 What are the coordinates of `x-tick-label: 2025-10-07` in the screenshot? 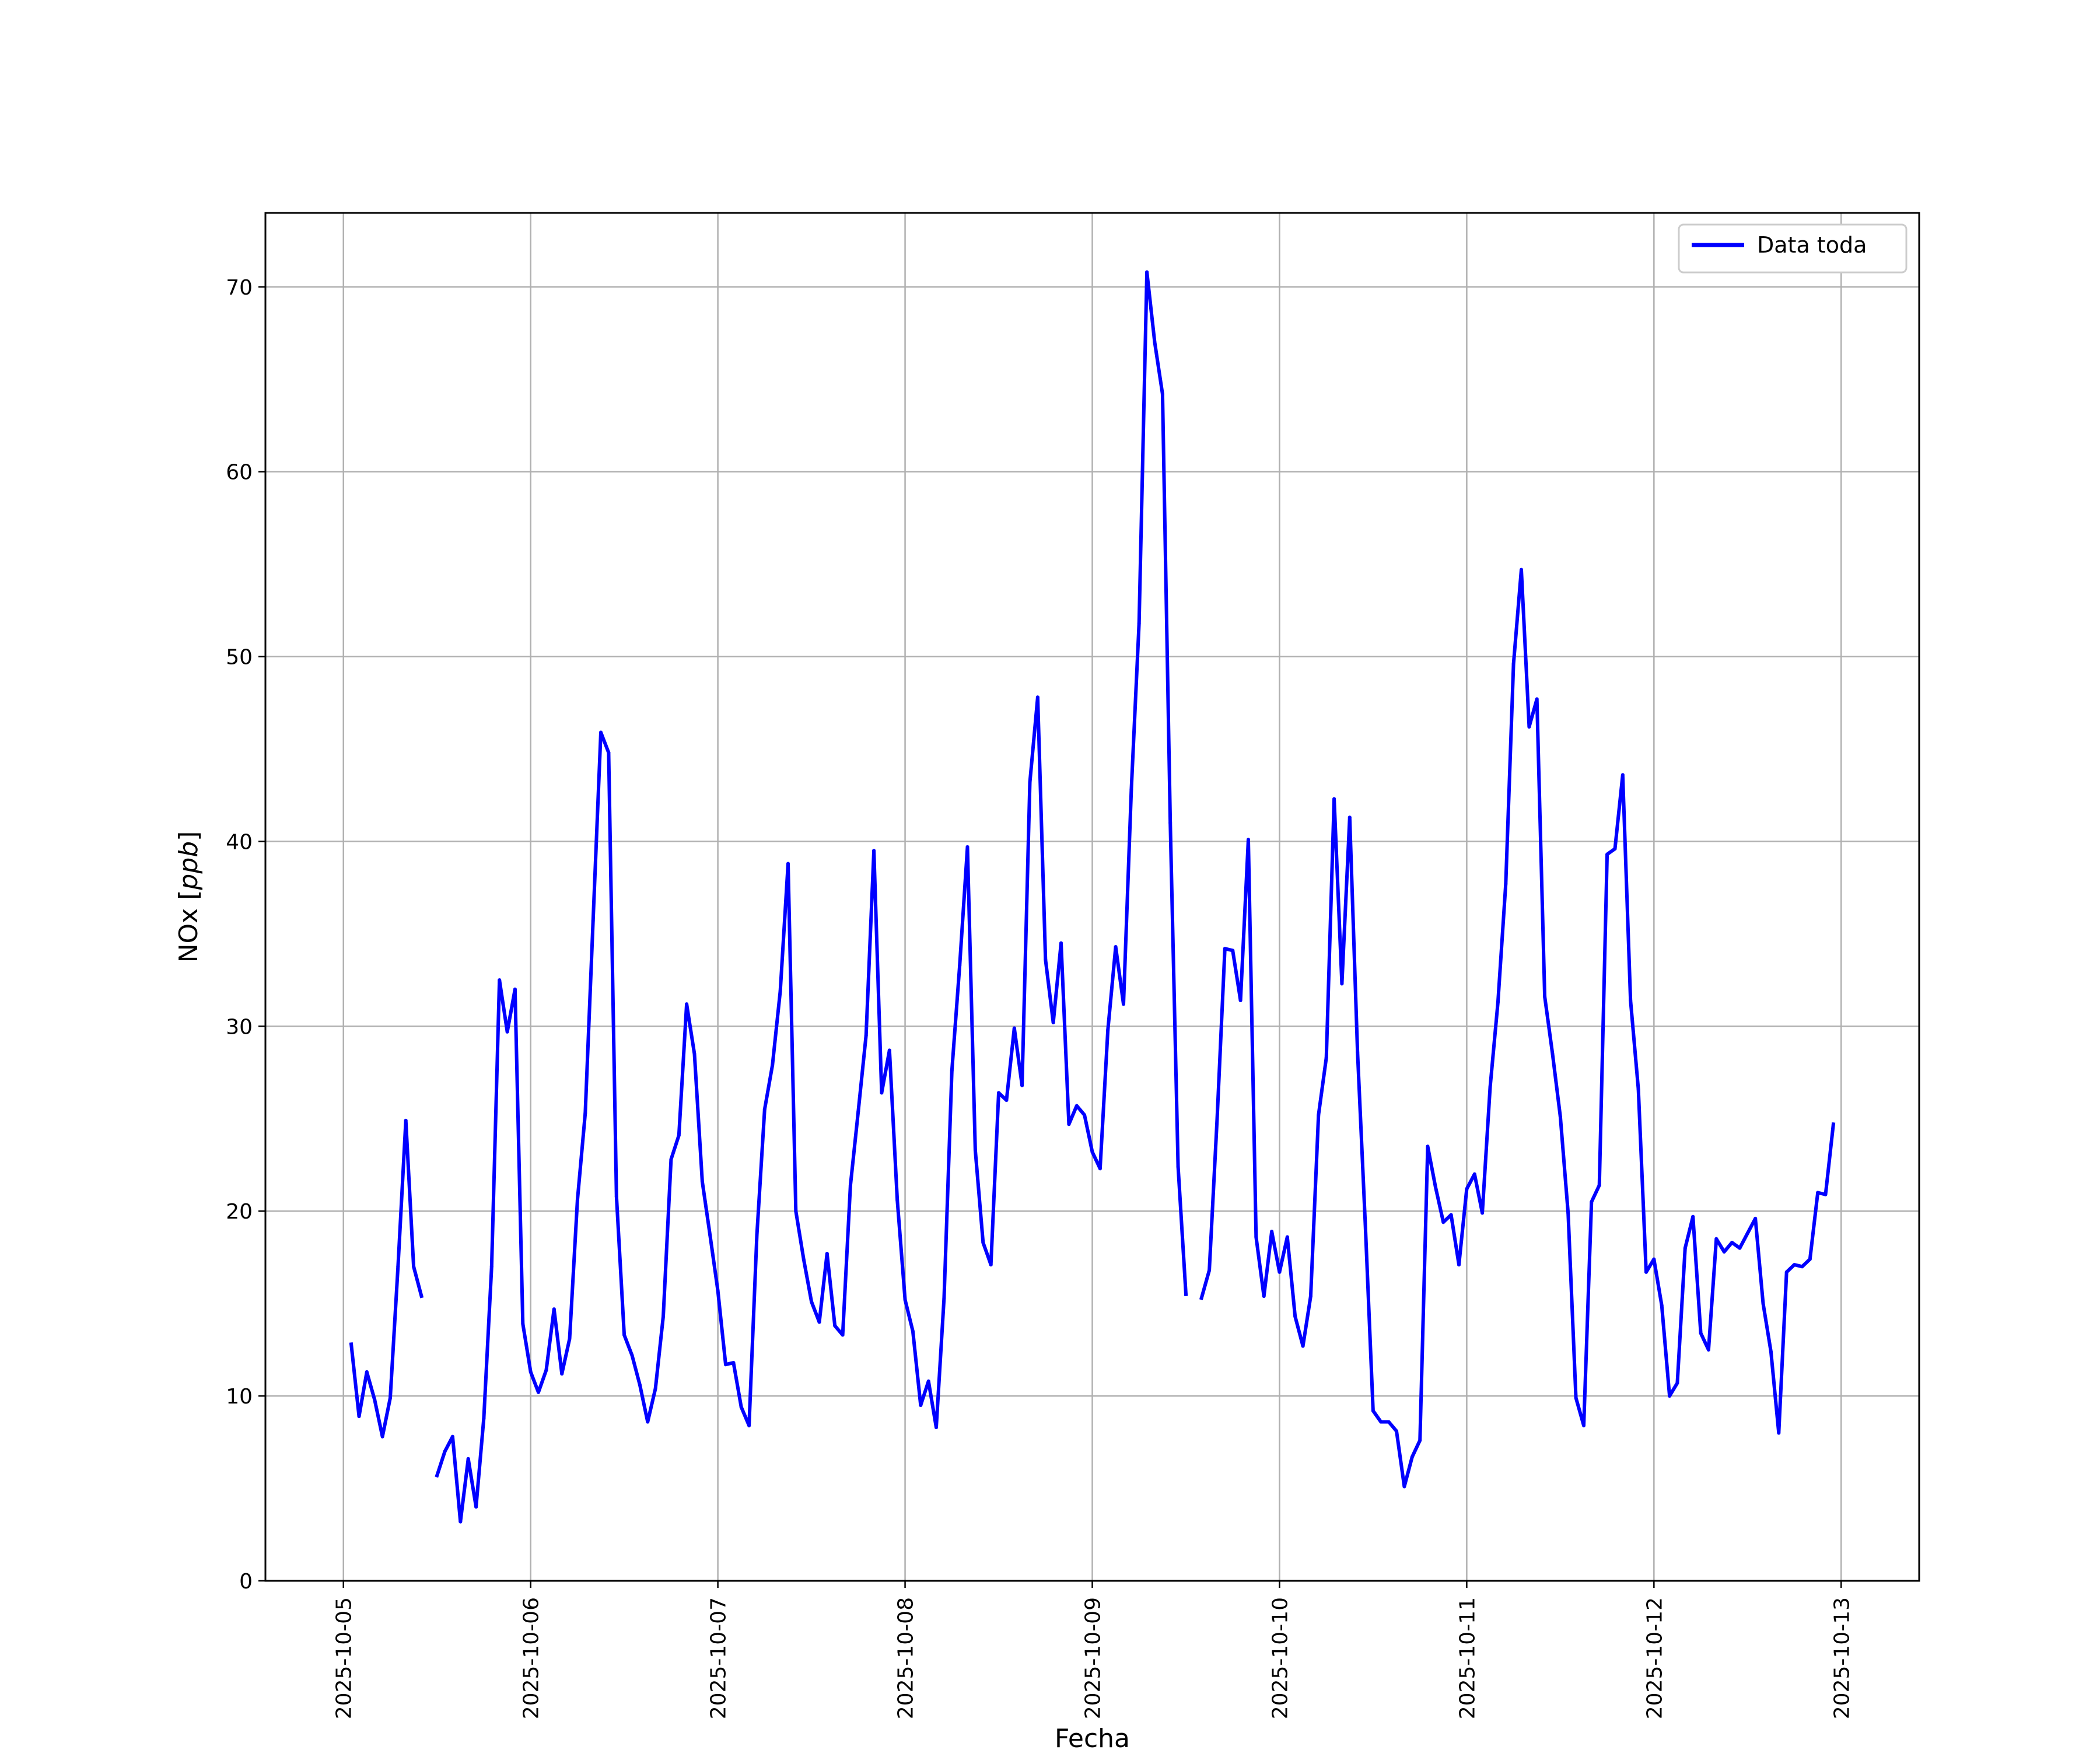 It's located at (719, 1658).